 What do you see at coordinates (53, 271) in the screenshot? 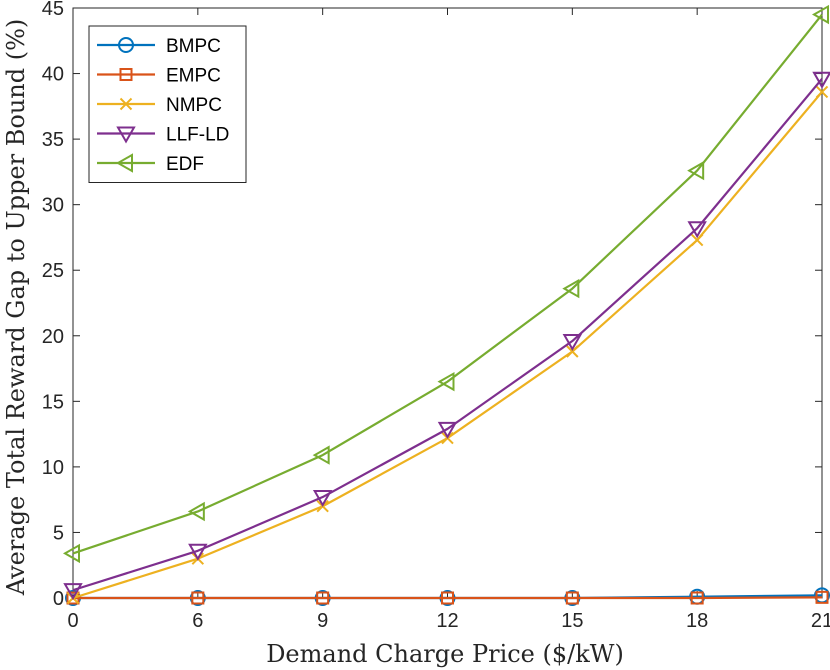
I see `y-tick-label: 25` at bounding box center [53, 271].